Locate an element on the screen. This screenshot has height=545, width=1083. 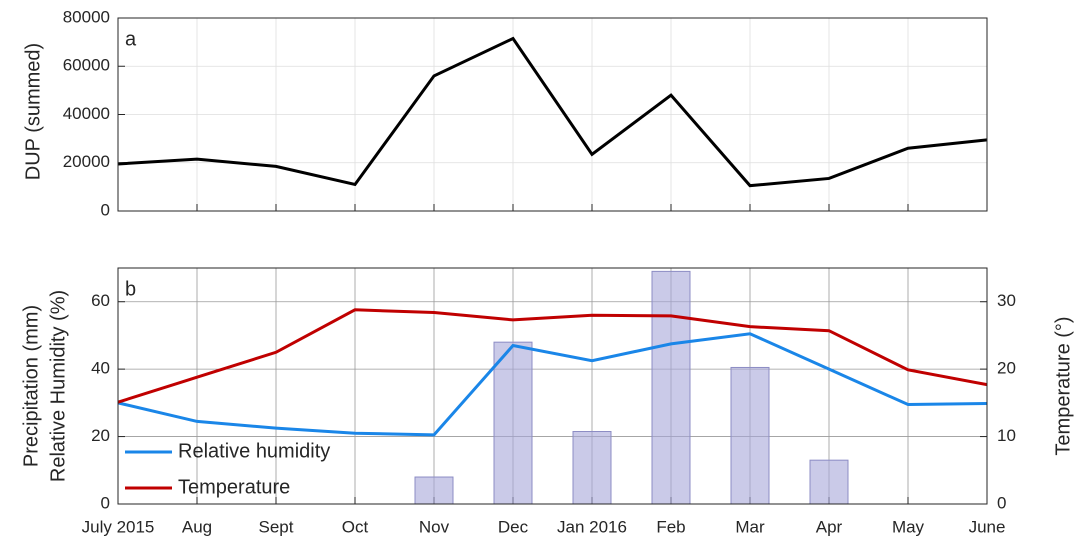
panel-label: b is located at coordinates (130, 289).